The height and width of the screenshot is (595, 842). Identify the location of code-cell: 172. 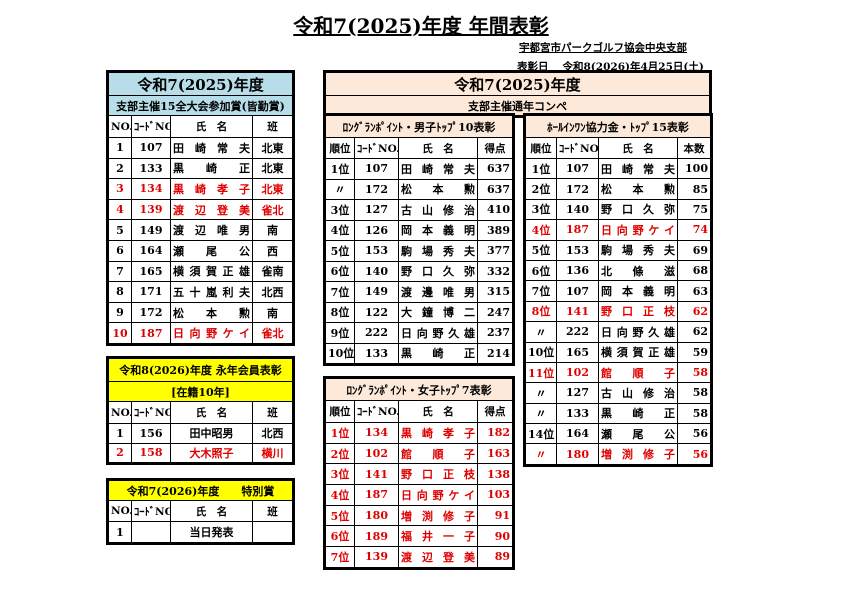
(577, 189).